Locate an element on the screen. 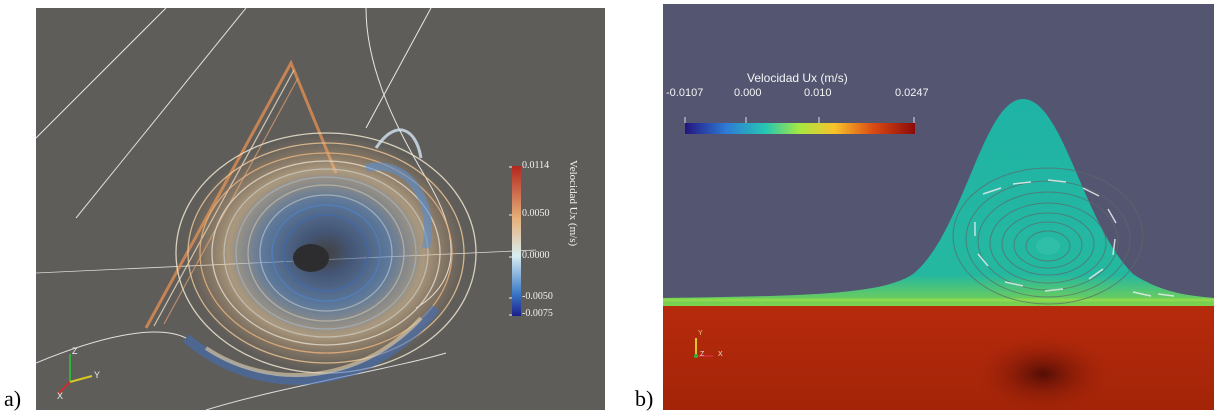 Image resolution: width=1214 pixels, height=414 pixels. colorbar-a-tick: 0.0050 is located at coordinates (536, 213).